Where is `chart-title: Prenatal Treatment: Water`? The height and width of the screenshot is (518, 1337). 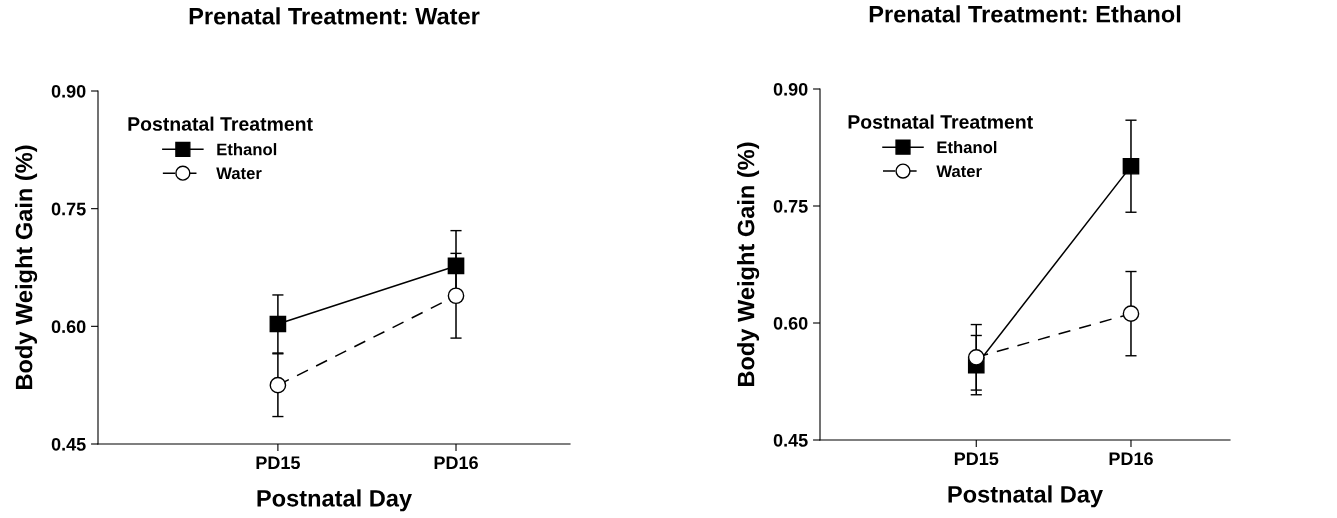
chart-title: Prenatal Treatment: Water is located at coordinates (334, 16).